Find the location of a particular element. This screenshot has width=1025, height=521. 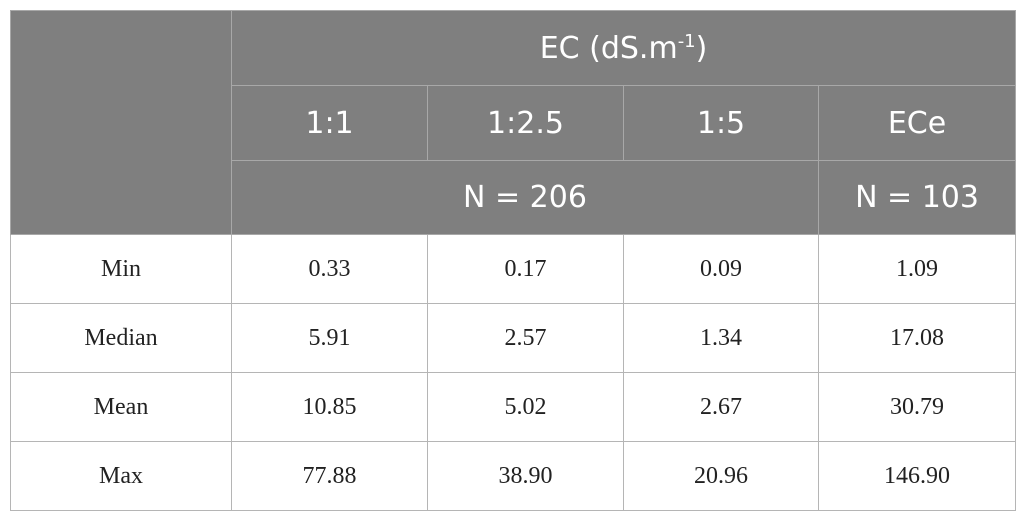

cell: 77.88 is located at coordinates (329, 476).